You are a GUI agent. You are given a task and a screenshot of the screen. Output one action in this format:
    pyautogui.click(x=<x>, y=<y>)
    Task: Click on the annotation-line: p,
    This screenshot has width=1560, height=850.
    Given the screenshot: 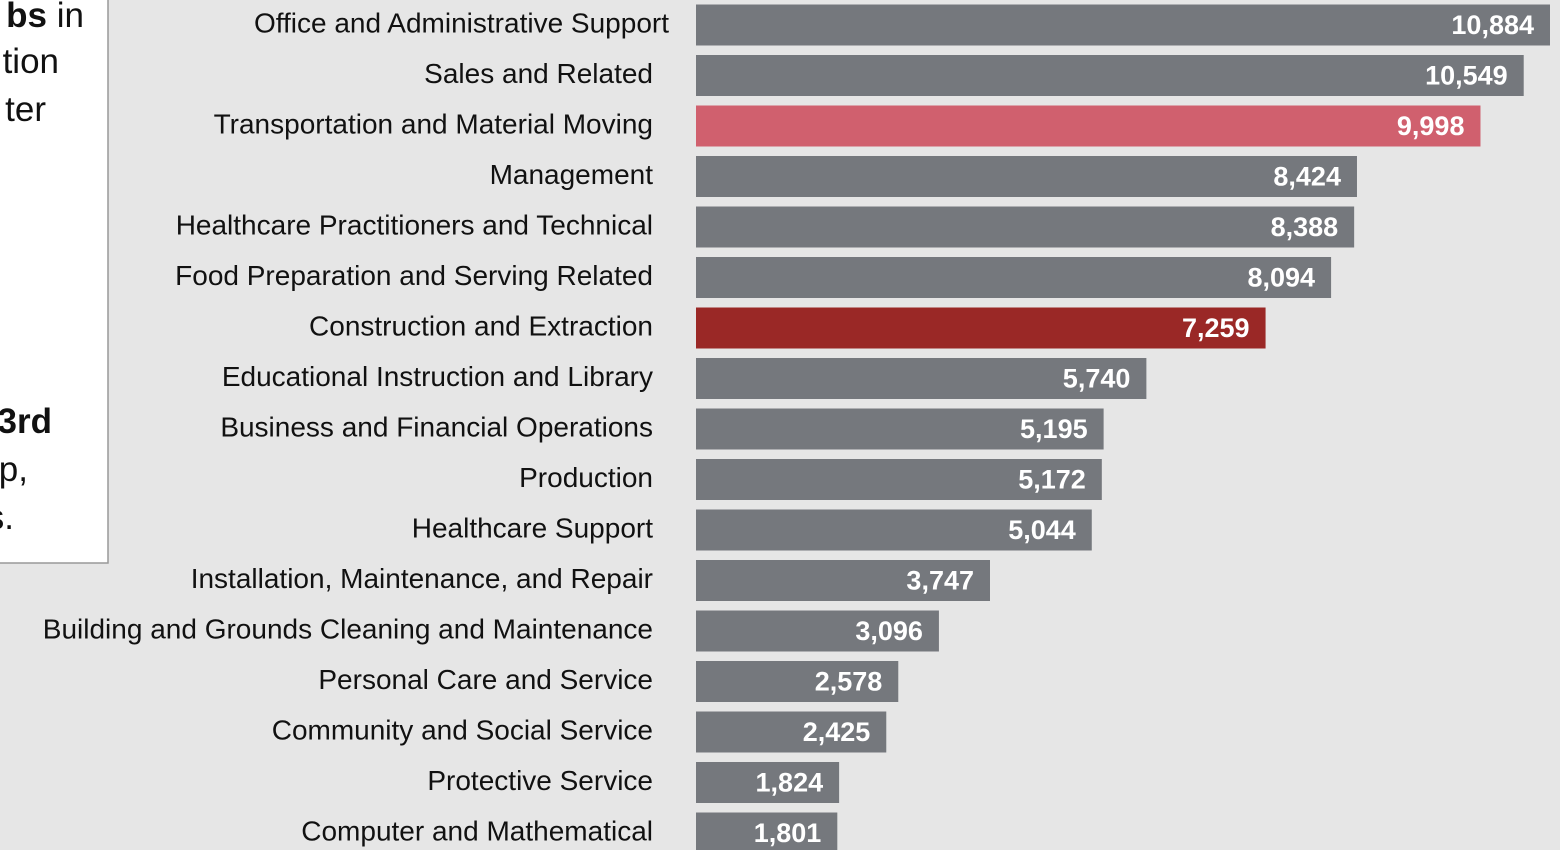 What is the action you would take?
    pyautogui.click(x=14, y=469)
    